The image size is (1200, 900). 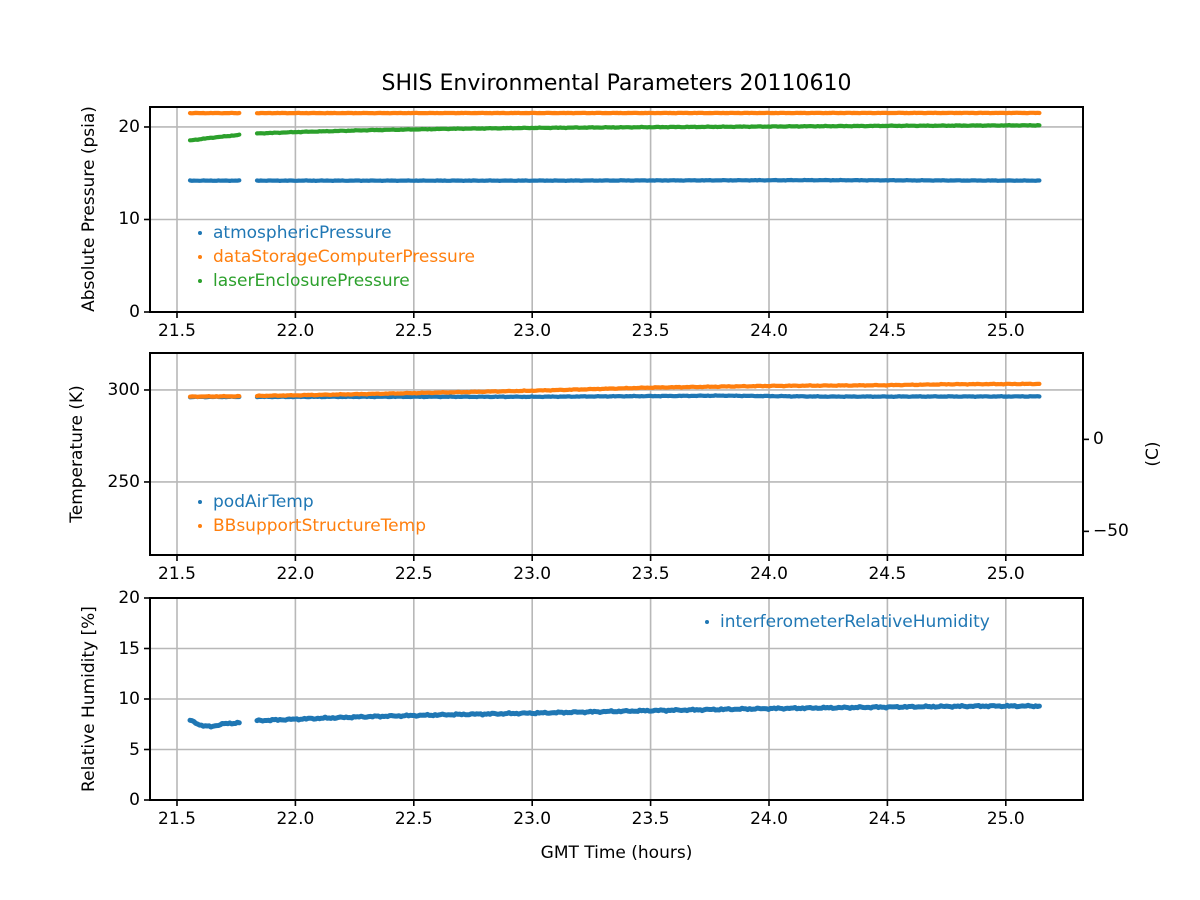 I want to click on right-y-tick-label: −50, so click(x=1111, y=531).